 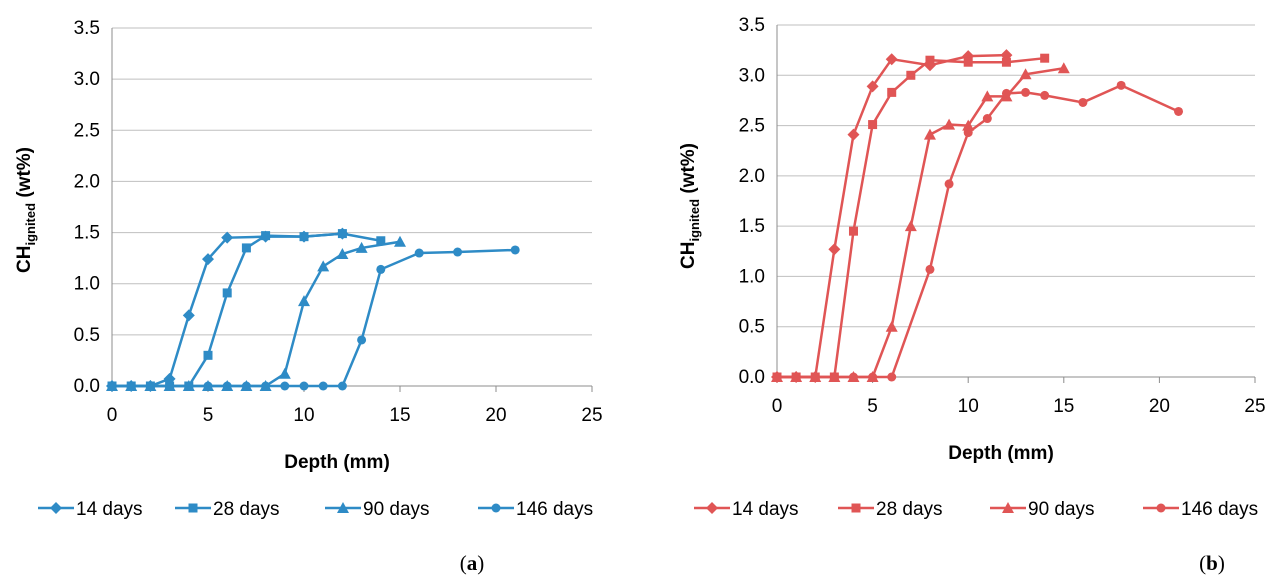 I want to click on y-tick-label: 1.5, so click(x=87, y=233).